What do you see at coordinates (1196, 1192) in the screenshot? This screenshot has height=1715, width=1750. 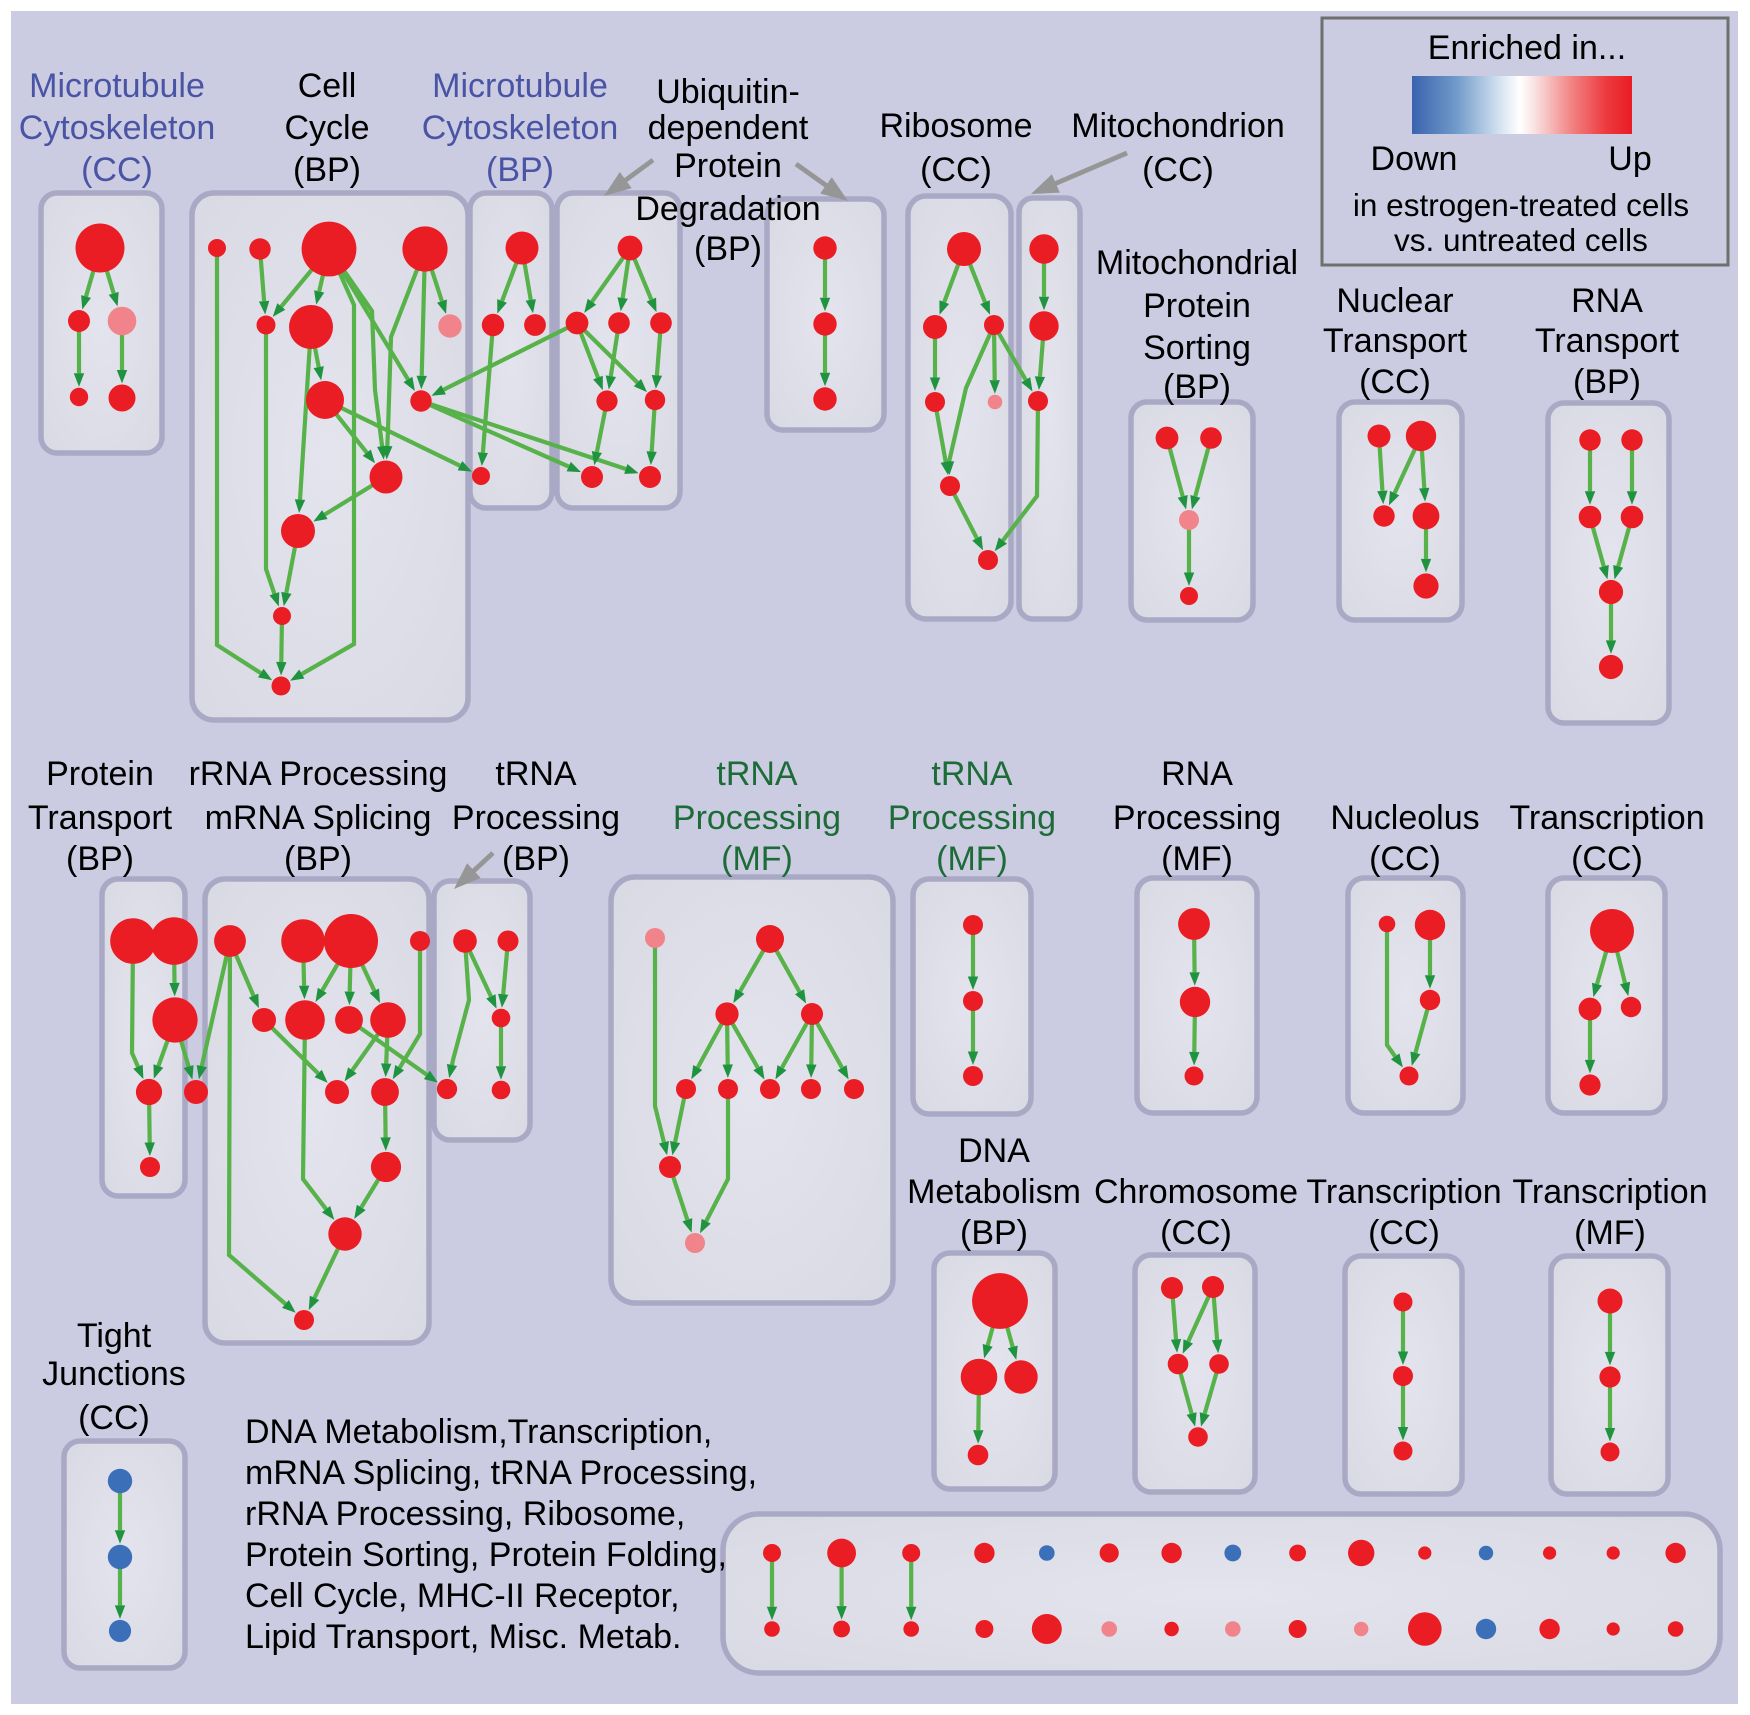 I see `svg-text: Chromosome` at bounding box center [1196, 1192].